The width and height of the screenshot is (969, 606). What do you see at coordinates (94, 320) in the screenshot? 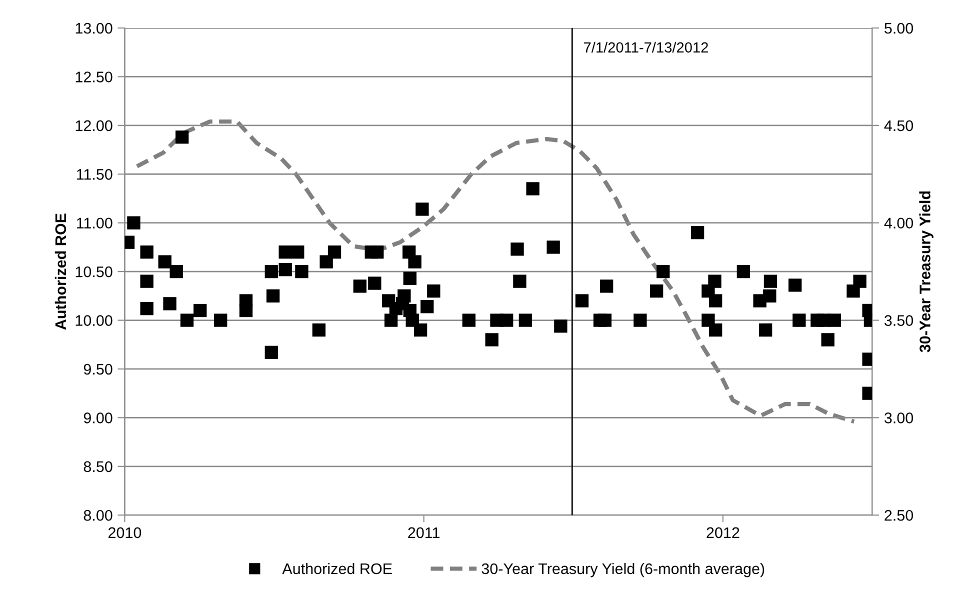
I see `y-tick-label: 10.00` at bounding box center [94, 320].